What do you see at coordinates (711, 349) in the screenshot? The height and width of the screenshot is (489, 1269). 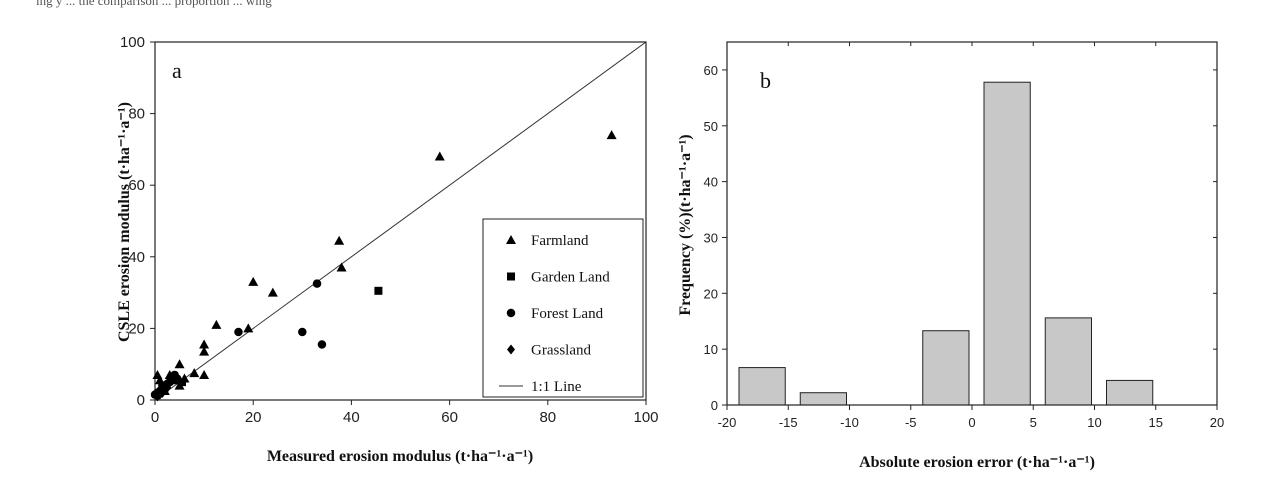 I see `y-tick-label: 10` at bounding box center [711, 349].